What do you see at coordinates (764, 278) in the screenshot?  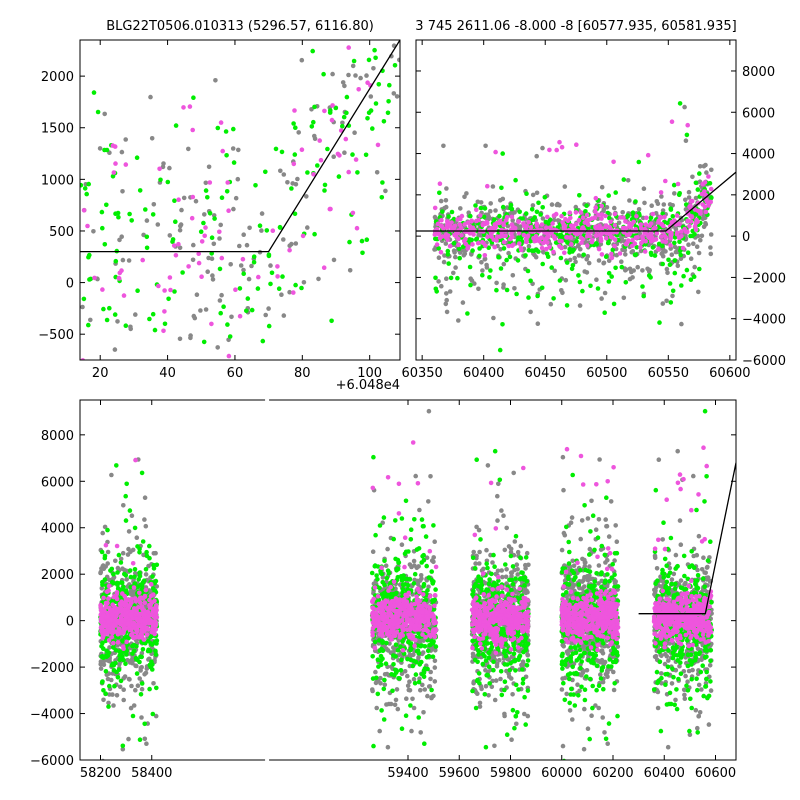 I see `y-tick-label: −2000` at bounding box center [764, 278].